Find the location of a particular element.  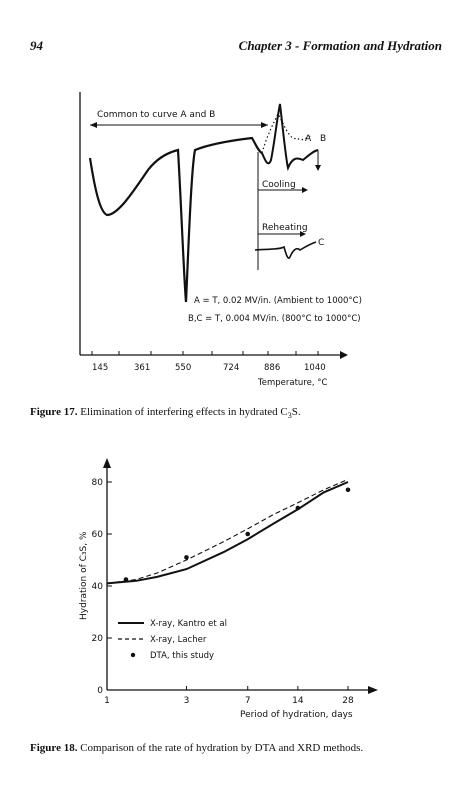

x-tick-label: 28 is located at coordinates (348, 701).